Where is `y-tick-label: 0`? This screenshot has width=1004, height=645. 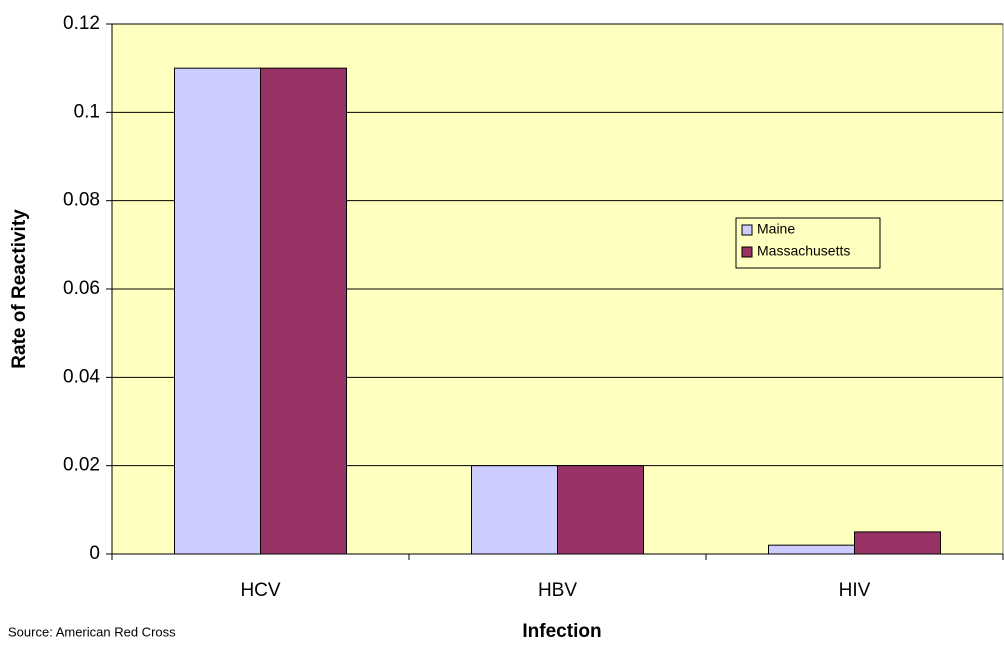 y-tick-label: 0 is located at coordinates (94, 553).